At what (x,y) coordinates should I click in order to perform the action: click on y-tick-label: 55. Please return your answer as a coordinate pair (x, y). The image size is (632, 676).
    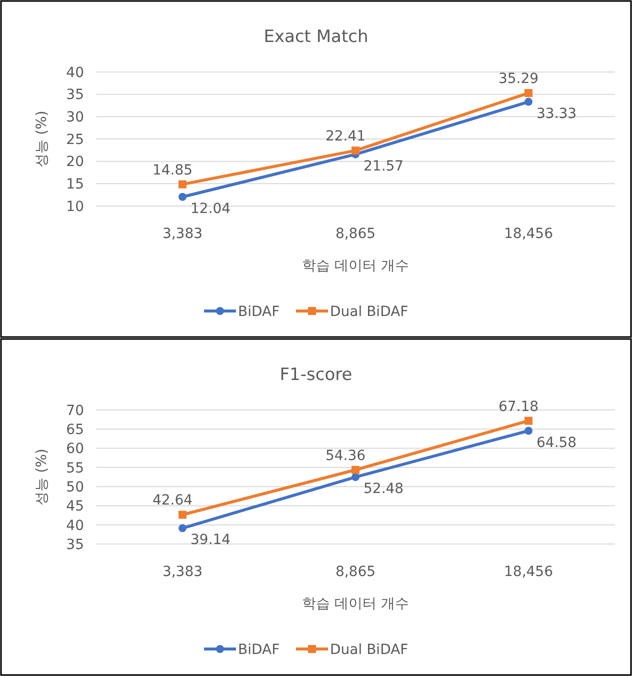
    Looking at the image, I should click on (75, 468).